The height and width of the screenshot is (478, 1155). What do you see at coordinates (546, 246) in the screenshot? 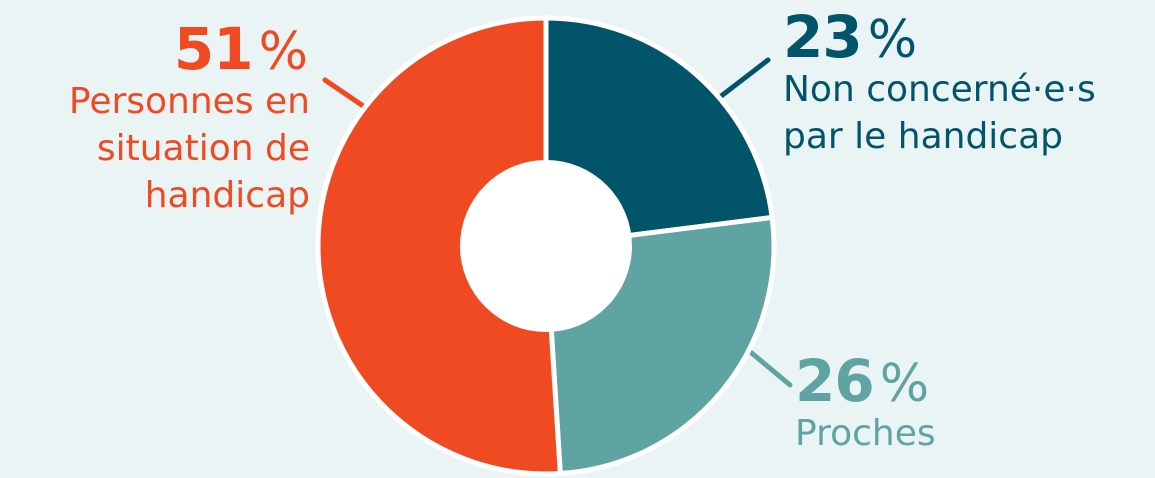
I see `donut-hole` at bounding box center [546, 246].